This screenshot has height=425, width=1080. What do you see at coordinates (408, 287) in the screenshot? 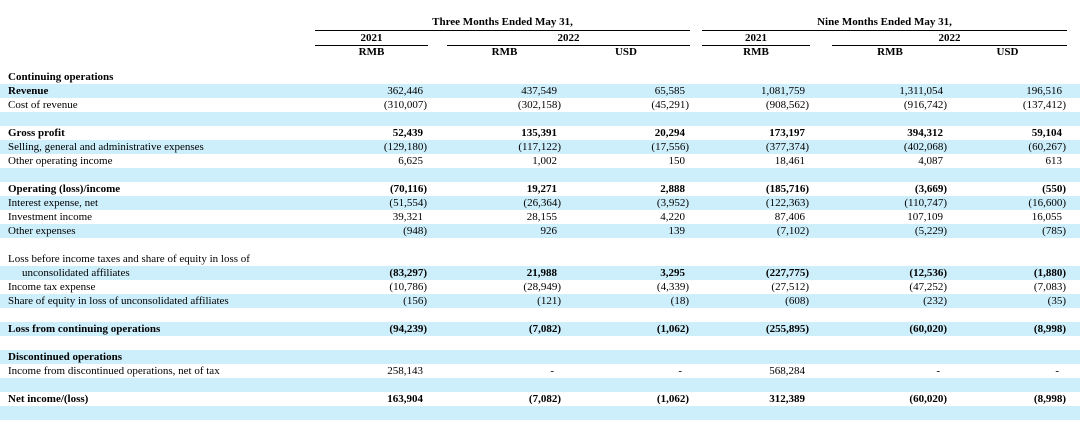
I see `value-cell: (10,786)` at bounding box center [408, 287].